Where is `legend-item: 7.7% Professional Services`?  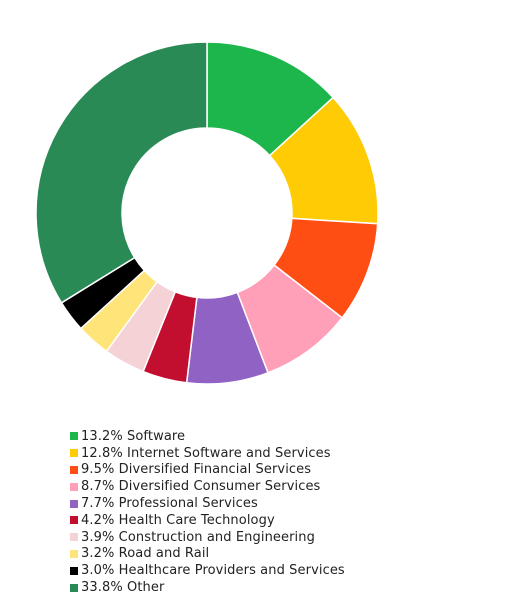 legend-item: 7.7% Professional Services is located at coordinates (207, 503).